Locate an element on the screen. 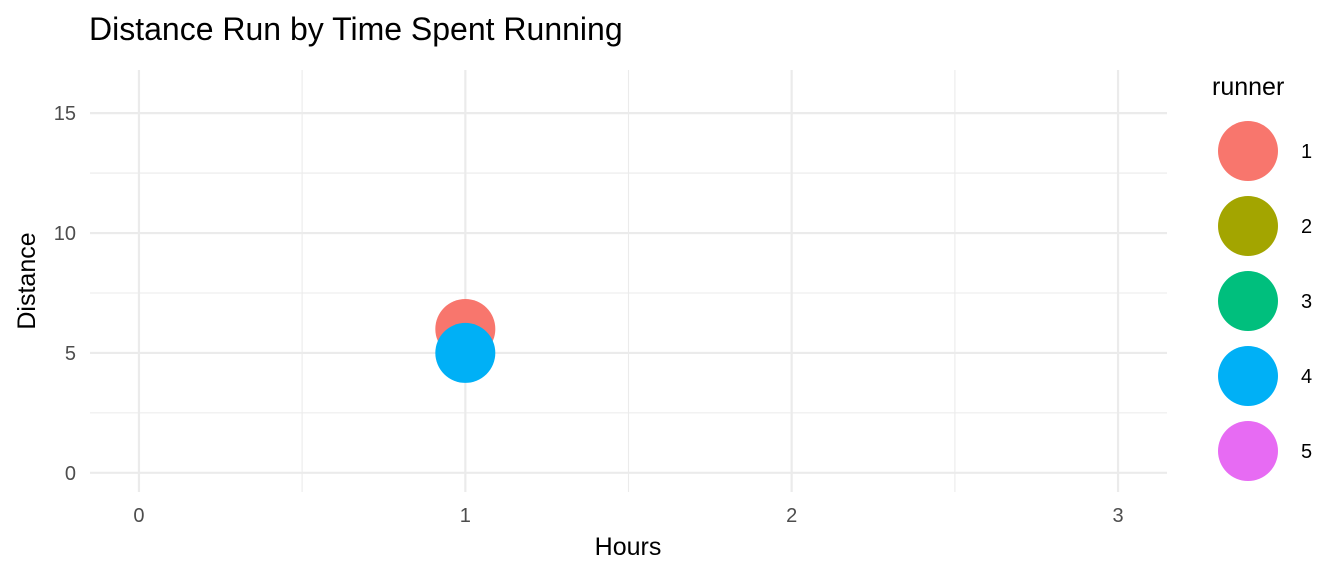 Image resolution: width=1344 pixels, height=576 pixels. x-tick-label: 1 is located at coordinates (465, 516).